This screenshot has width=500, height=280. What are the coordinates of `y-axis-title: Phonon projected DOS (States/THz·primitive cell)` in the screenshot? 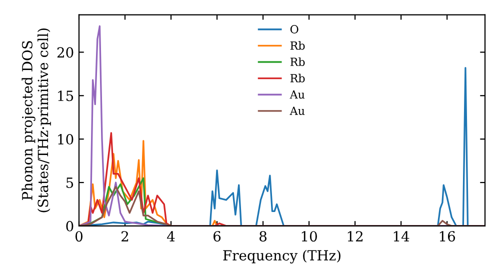 It's located at (36, 120).